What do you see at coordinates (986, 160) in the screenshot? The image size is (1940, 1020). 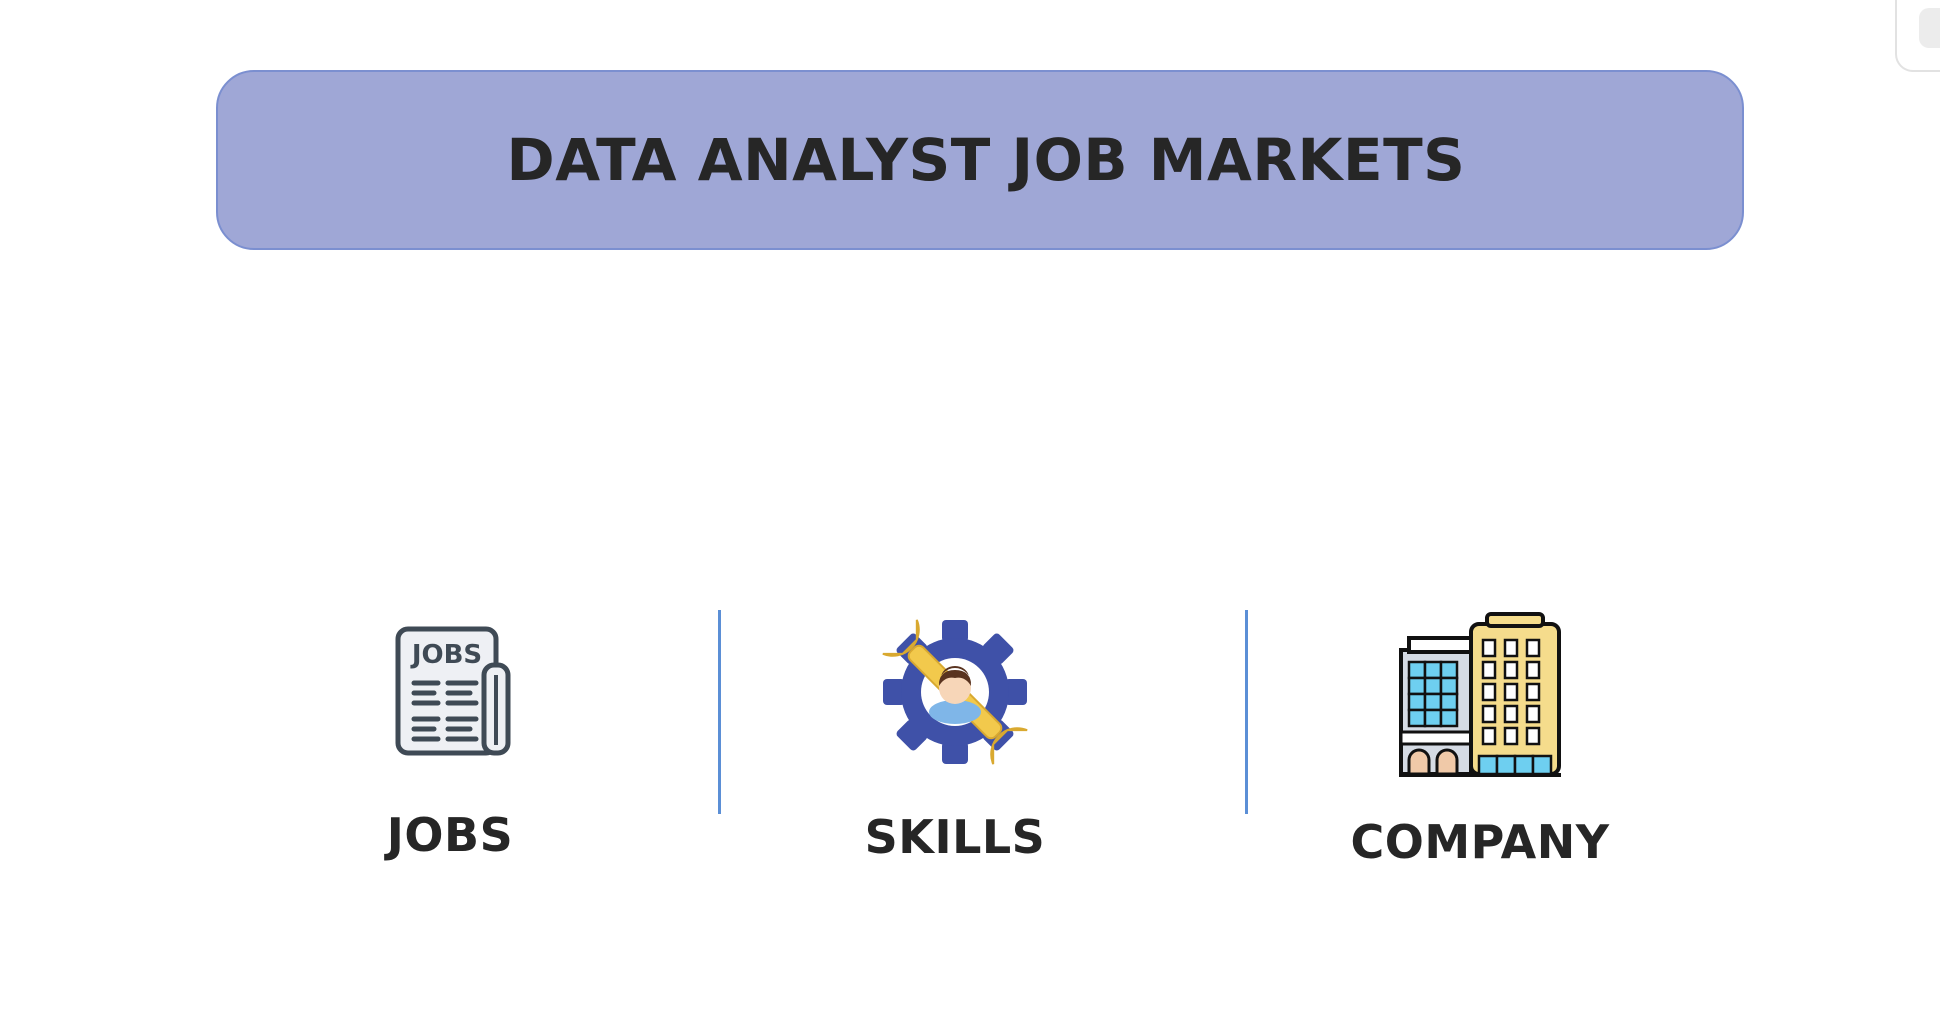 I see `page-title: DATA ANALYST JOB MARKETS` at bounding box center [986, 160].